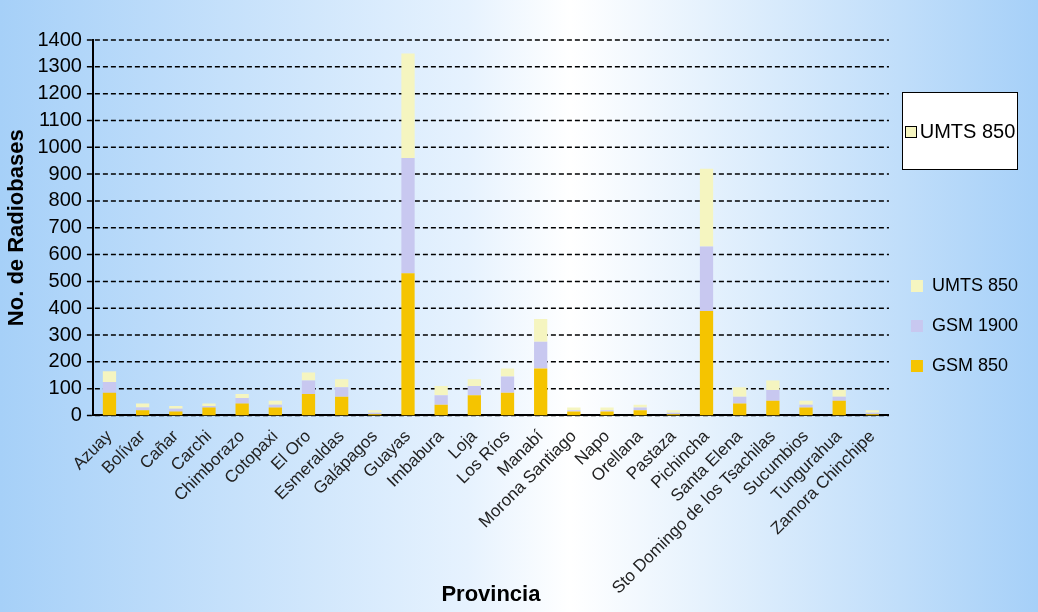 The width and height of the screenshot is (1038, 612). I want to click on y-tick-label: 1400, so click(59, 38).